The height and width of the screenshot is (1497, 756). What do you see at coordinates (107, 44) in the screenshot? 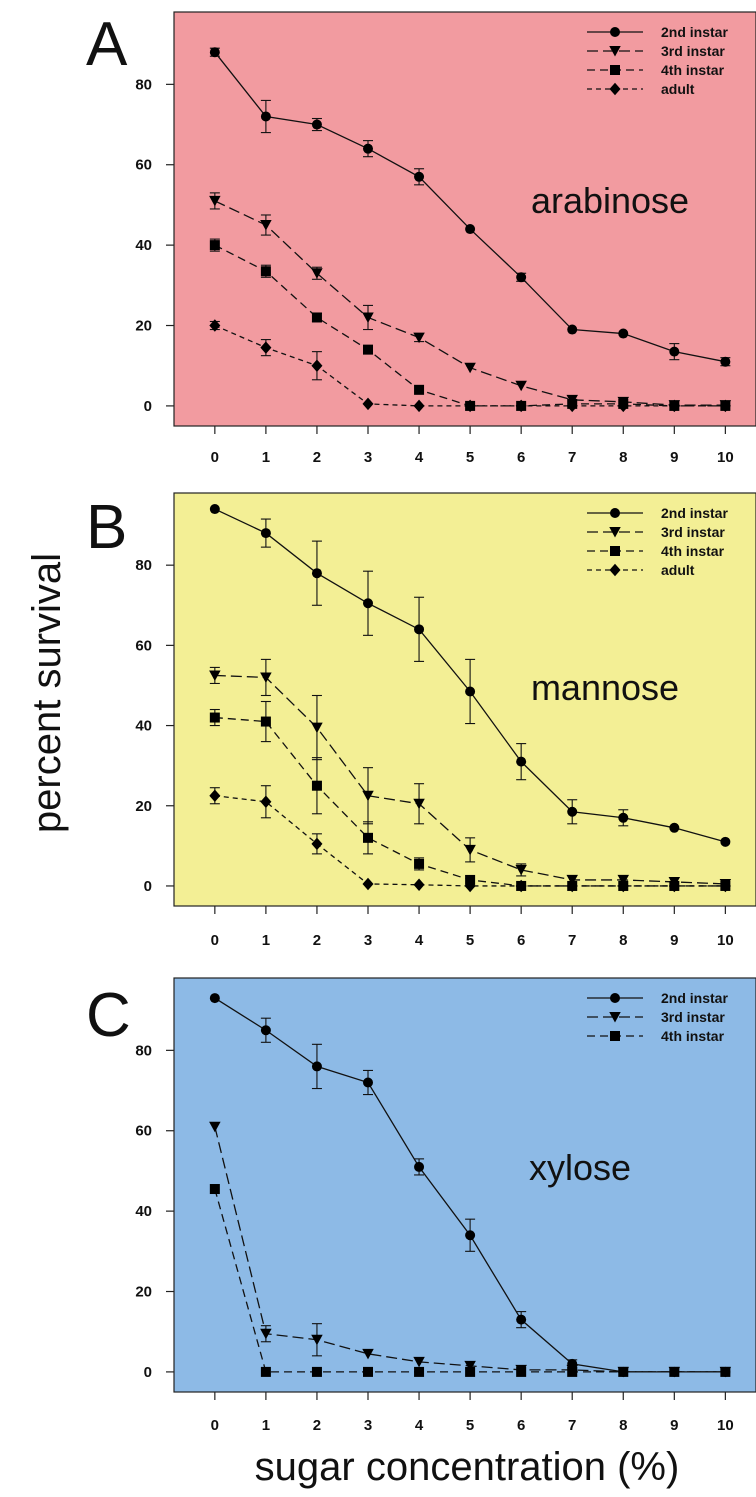
I see `panel-letter: A` at bounding box center [107, 44].